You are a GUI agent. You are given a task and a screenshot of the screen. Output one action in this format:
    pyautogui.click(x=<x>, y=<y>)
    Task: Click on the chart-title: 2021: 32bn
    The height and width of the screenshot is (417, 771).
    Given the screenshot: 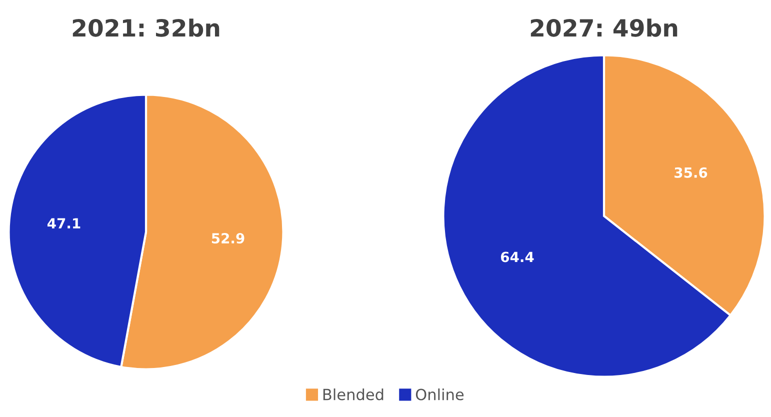 What is the action you would take?
    pyautogui.click(x=146, y=27)
    